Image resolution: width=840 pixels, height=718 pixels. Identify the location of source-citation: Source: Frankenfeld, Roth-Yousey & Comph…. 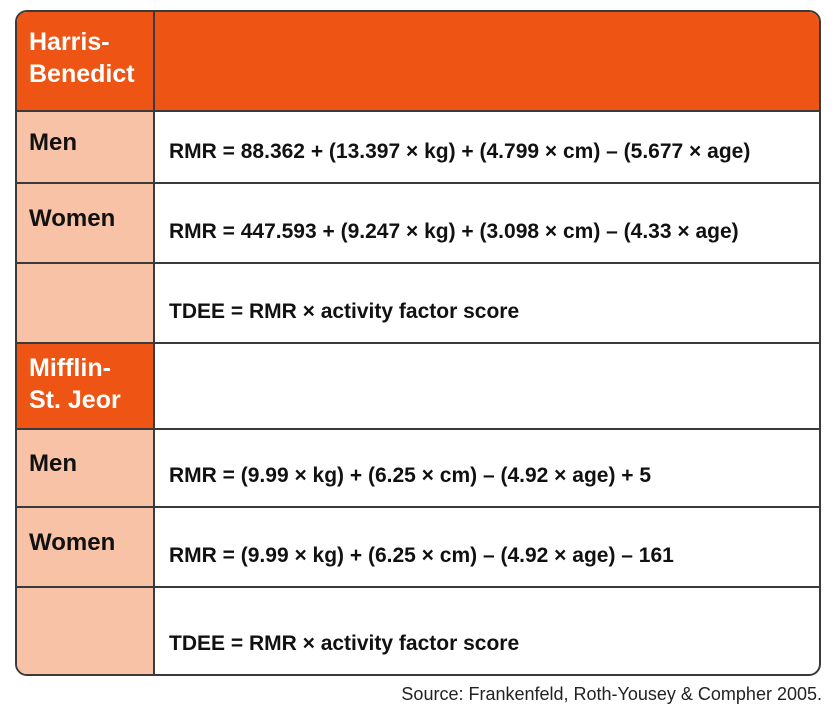
(611, 694).